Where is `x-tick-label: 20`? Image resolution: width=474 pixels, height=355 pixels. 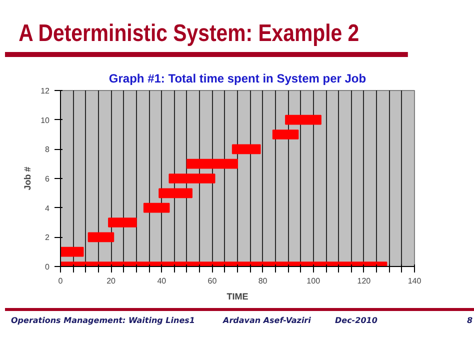 x-tick-label: 20 is located at coordinates (111, 281).